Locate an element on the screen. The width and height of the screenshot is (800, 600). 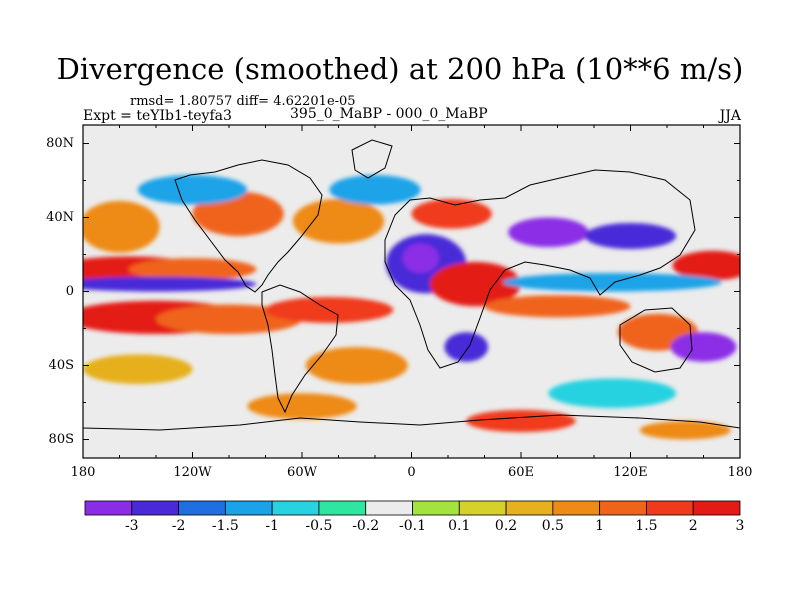
colorbar-label: -0.1 is located at coordinates (412, 526).